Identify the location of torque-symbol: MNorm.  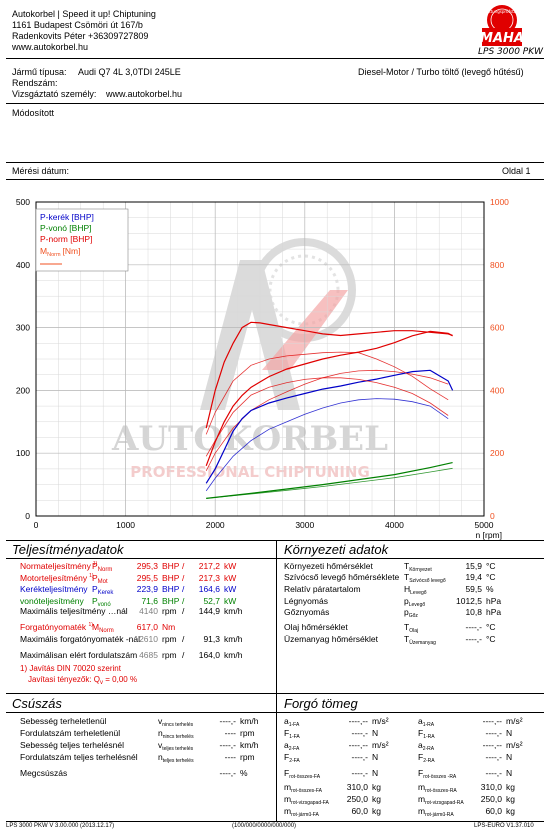
(103, 628).